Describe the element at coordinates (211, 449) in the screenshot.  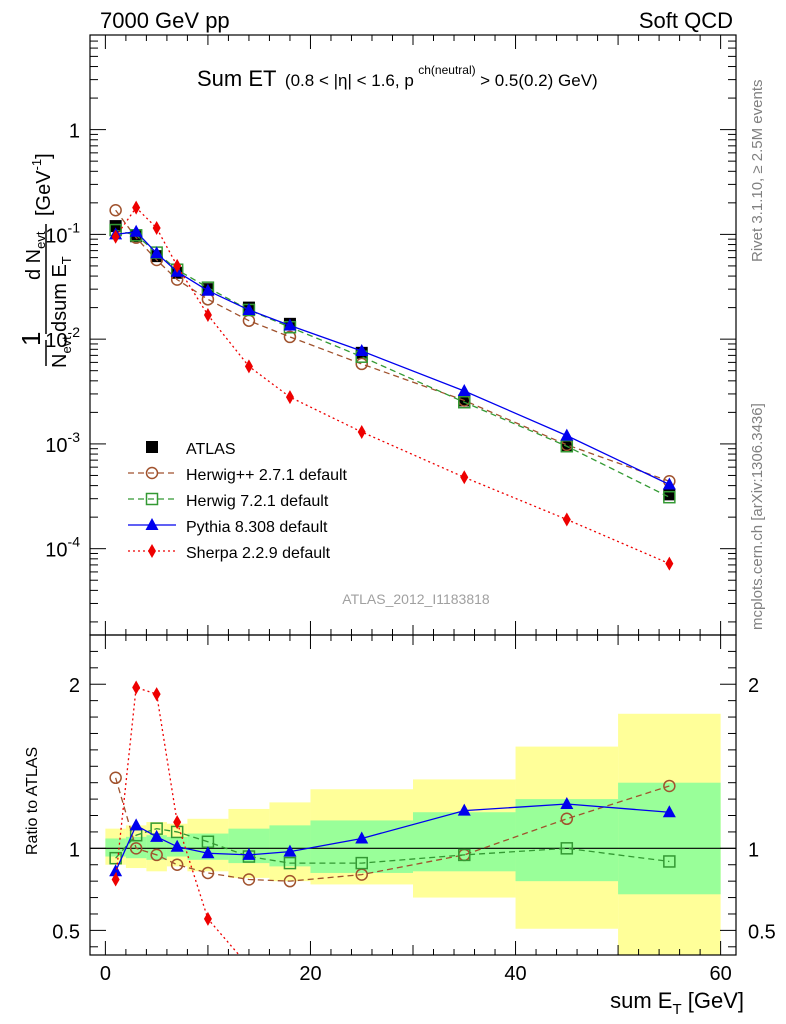
I see `legend-label-atlas: ATLAS` at that location.